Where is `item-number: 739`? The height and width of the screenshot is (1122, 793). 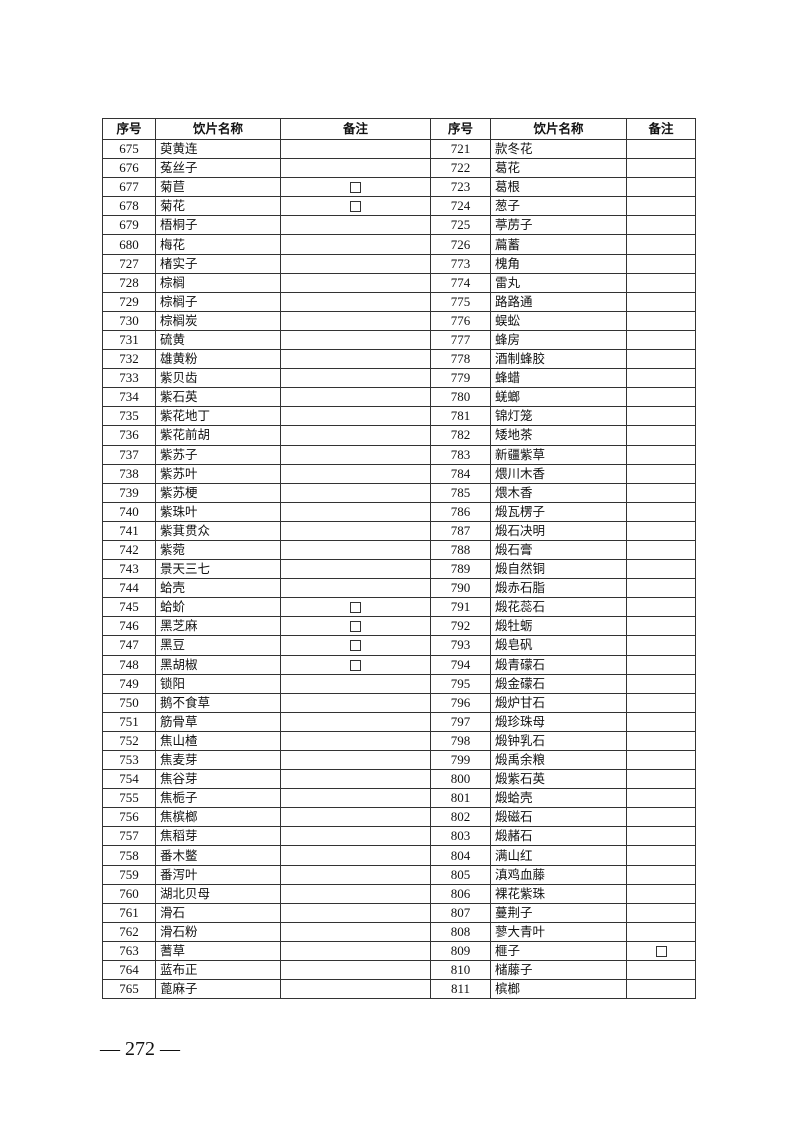
item-number: 739 is located at coordinates (129, 492).